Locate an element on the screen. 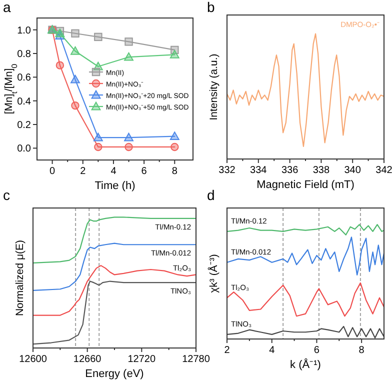 Image resolution: width=392 pixels, height=381 pixels. chart-title: d is located at coordinates (211, 195).